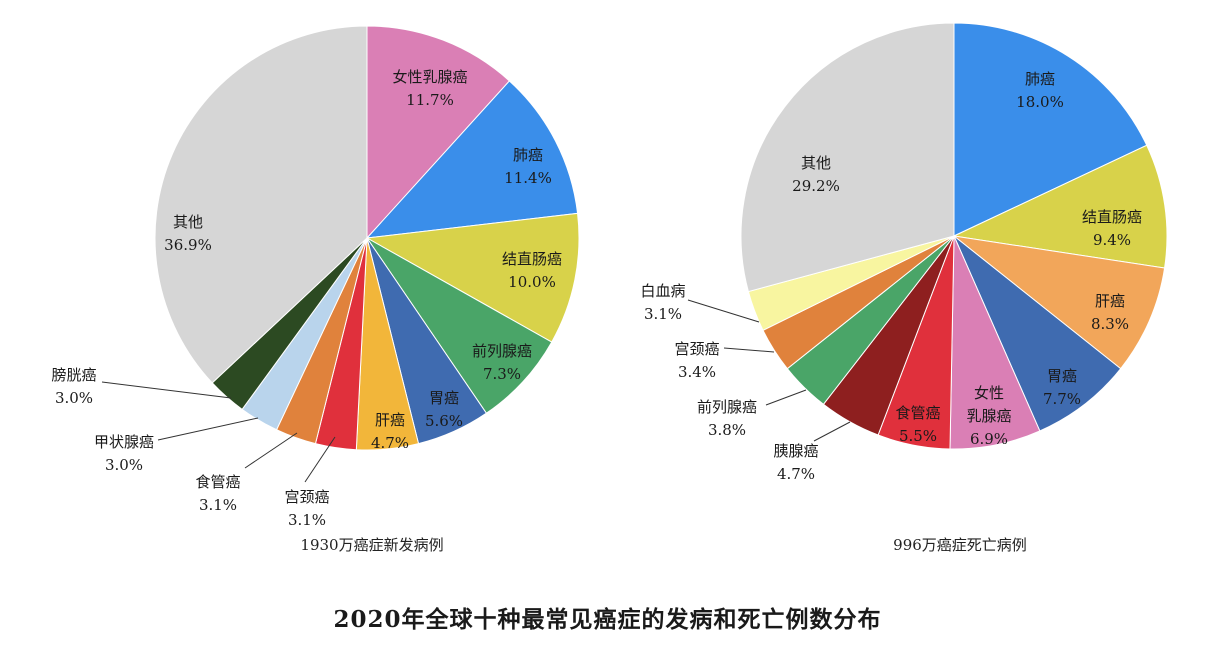 This screenshot has width=1215, height=647. What do you see at coordinates (502, 362) in the screenshot?
I see `incidence-slice-label: 前列腺癌 7.3%` at bounding box center [502, 362].